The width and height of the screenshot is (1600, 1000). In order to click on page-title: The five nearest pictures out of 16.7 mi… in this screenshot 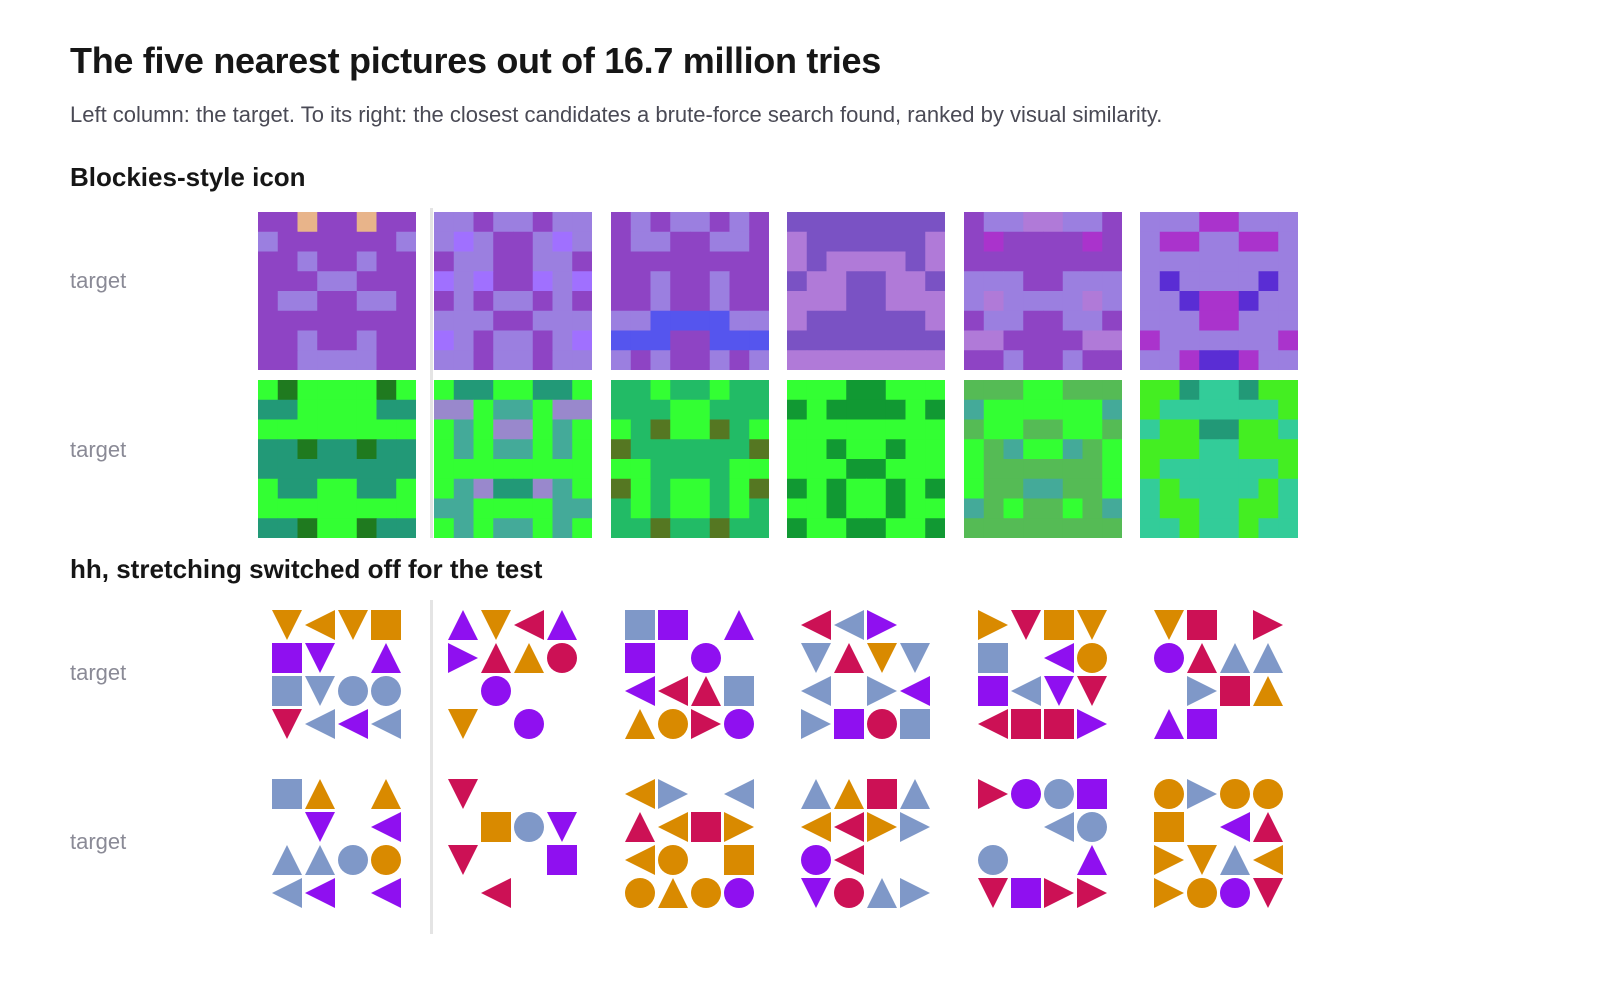, I will do `click(475, 60)`.